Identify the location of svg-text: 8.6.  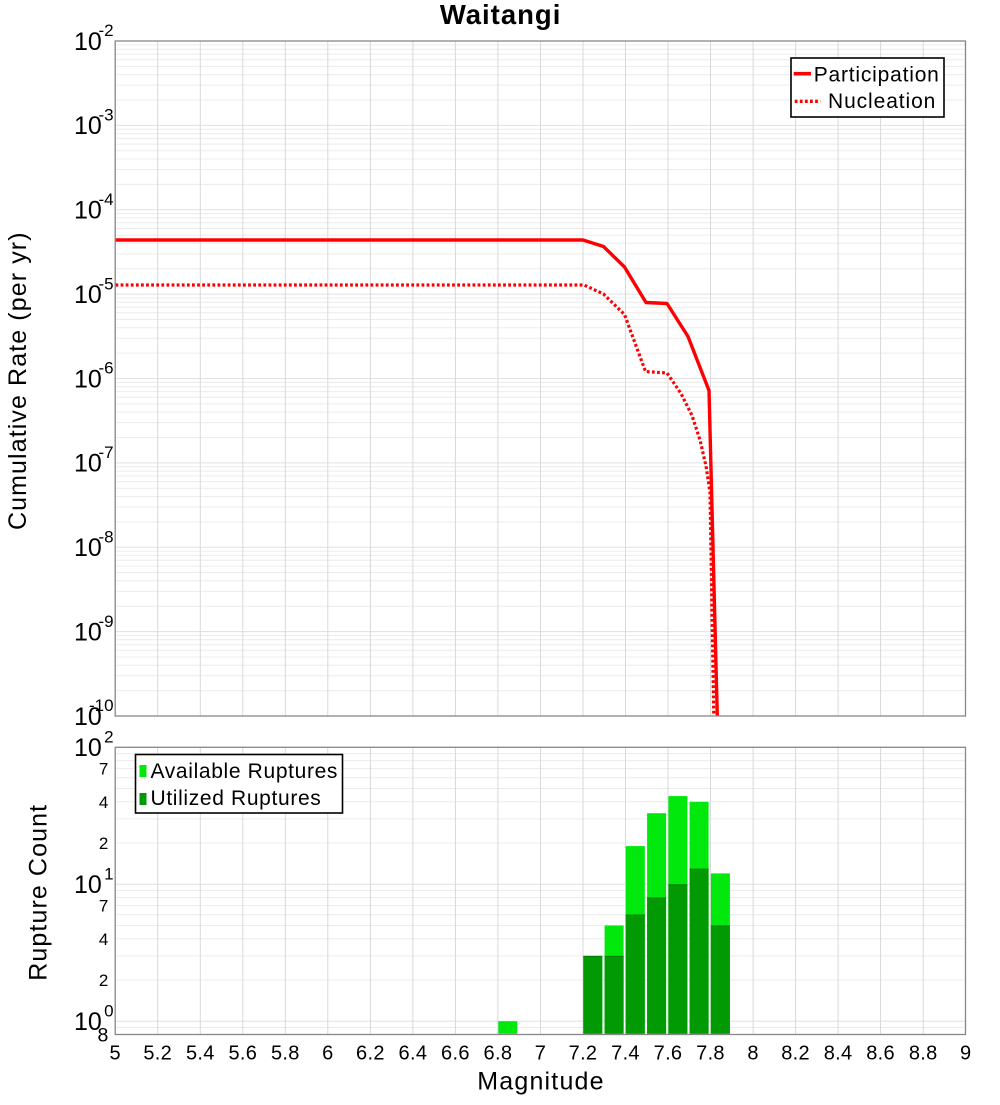
(880, 1054).